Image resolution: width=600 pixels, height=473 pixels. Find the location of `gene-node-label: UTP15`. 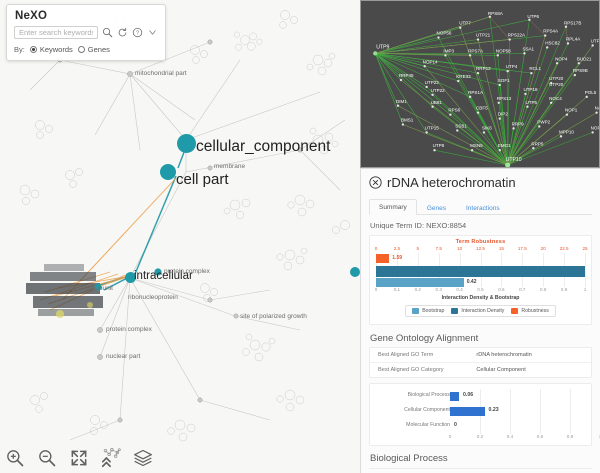

gene-node-label: UTP15 is located at coordinates (432, 127).